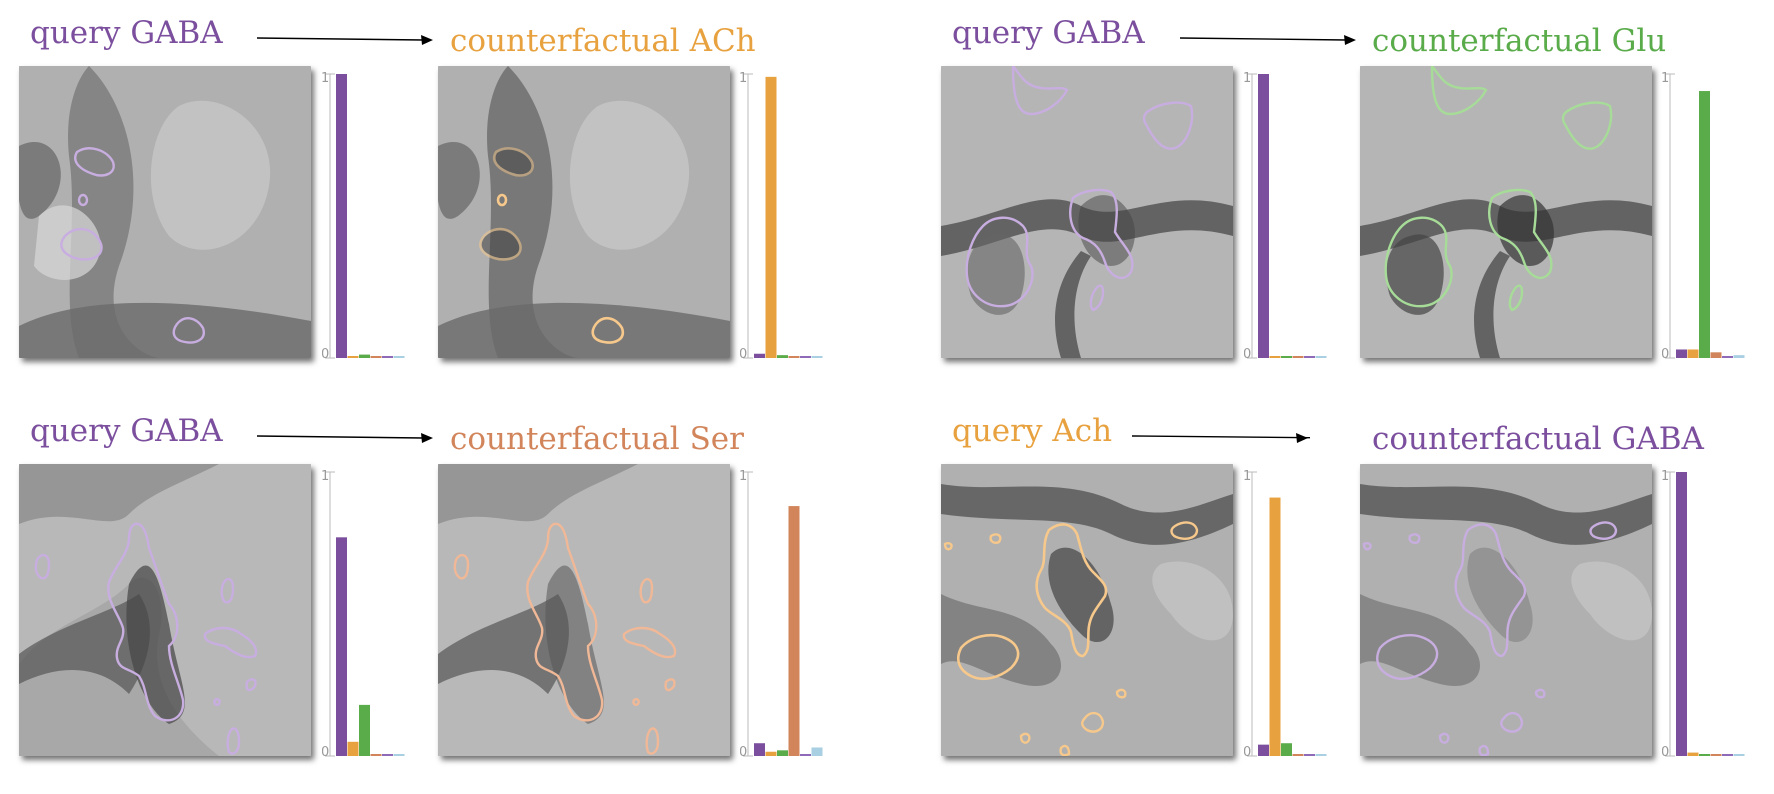 The width and height of the screenshot is (1774, 794). I want to click on counterfactual-label: counterfactual Ser, so click(597, 439).